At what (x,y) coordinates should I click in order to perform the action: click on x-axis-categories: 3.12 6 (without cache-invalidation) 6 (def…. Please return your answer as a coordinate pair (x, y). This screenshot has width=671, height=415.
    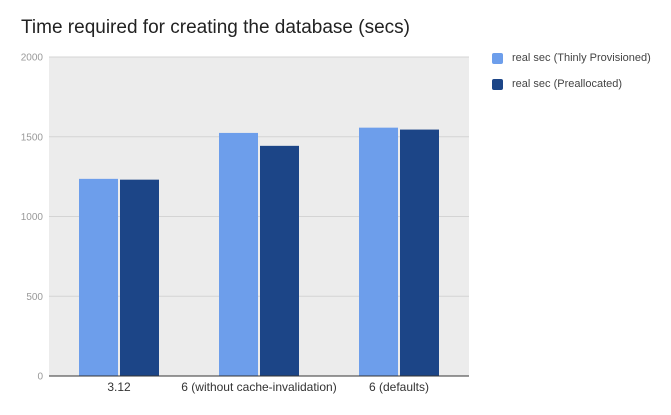
    Looking at the image, I should click on (268, 387).